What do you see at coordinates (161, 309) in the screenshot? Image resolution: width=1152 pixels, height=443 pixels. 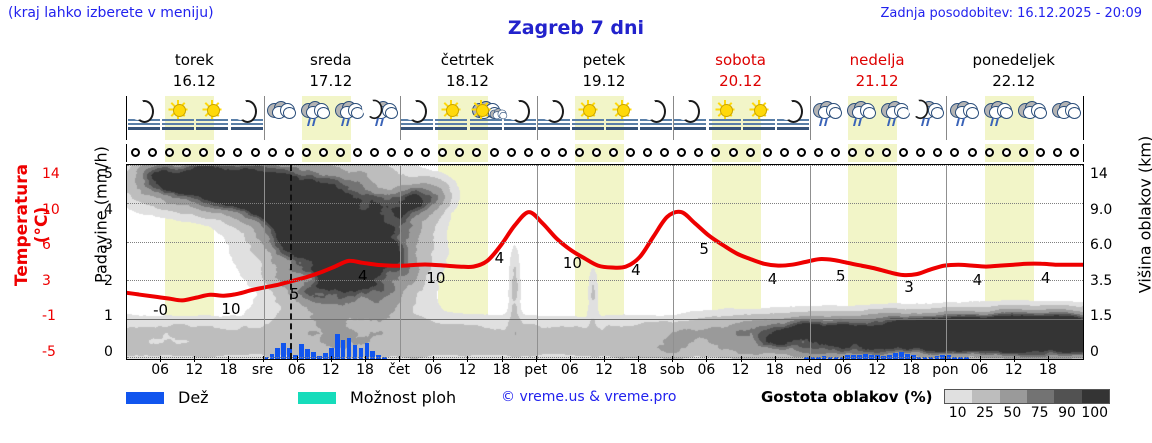 I see `temperature-point-label: -0` at bounding box center [161, 309].